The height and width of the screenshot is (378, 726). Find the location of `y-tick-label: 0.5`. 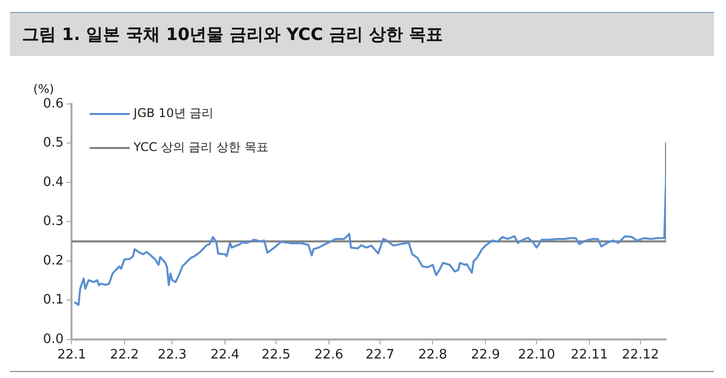

y-tick-label: 0.5 is located at coordinates (53, 143).